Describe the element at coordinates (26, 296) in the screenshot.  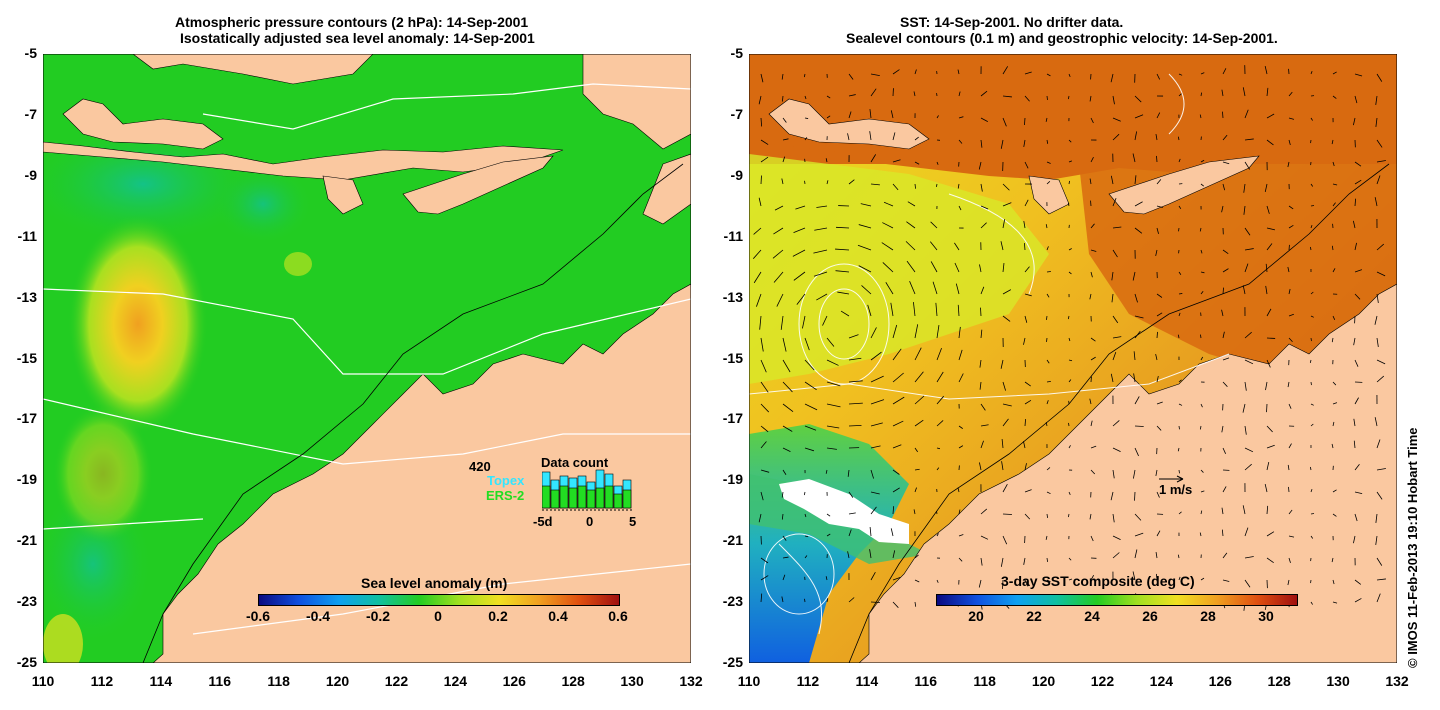
I see `left-lat-tick: -13` at that location.